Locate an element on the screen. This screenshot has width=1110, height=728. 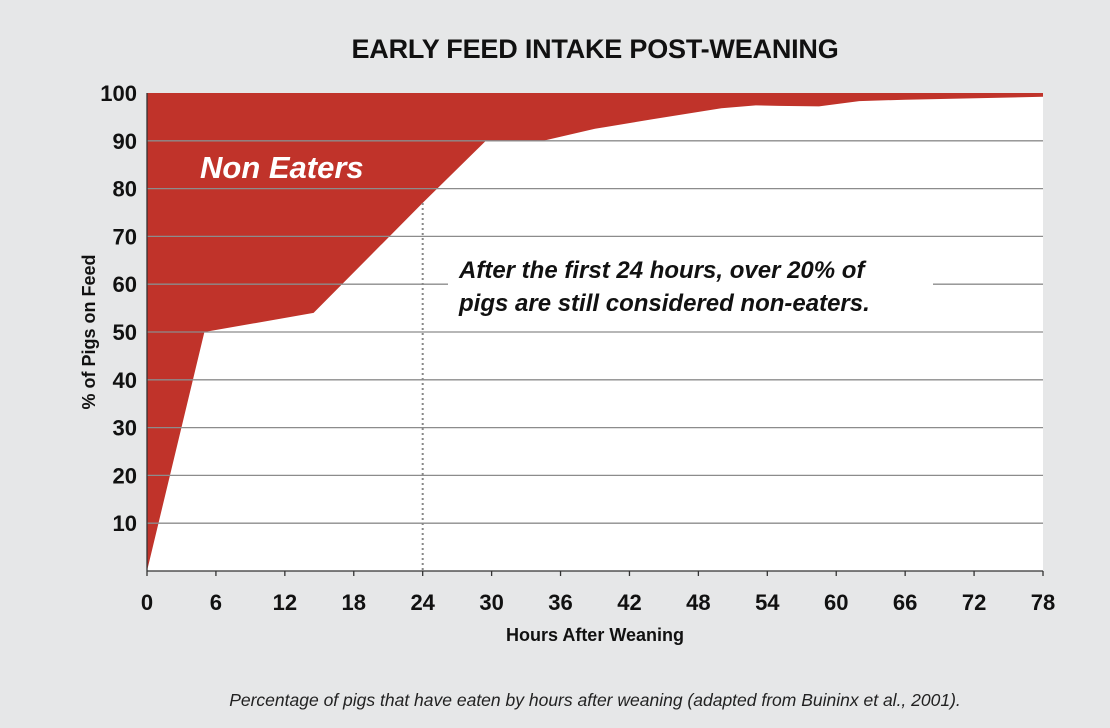
x-tick-label-54: 54 is located at coordinates (767, 602).